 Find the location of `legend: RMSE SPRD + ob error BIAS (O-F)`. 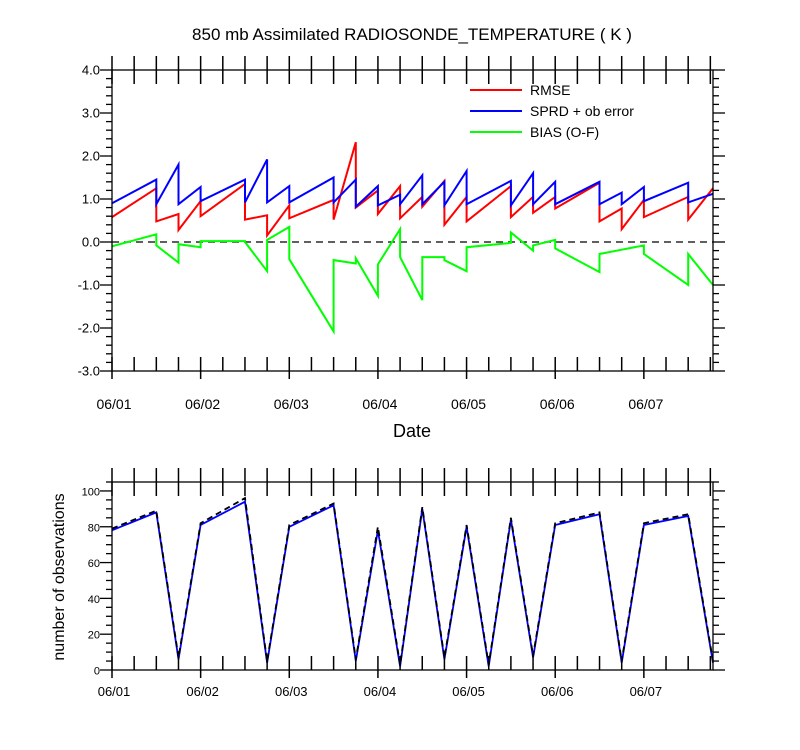

legend: RMSE SPRD + ob error BIAS (O-F) is located at coordinates (552, 111).